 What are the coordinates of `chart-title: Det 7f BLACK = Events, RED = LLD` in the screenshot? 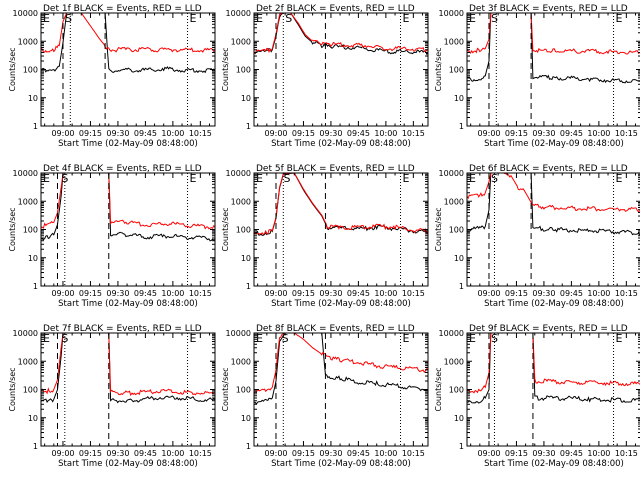 It's located at (122, 329).